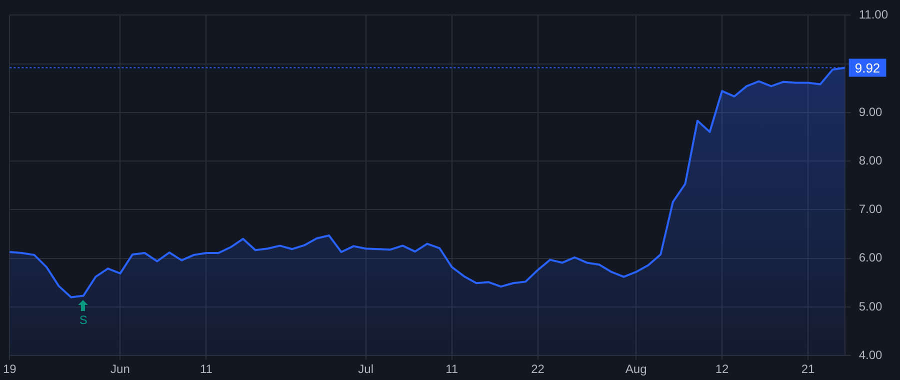  I want to click on y-tick-label: 7.00, so click(870, 209).